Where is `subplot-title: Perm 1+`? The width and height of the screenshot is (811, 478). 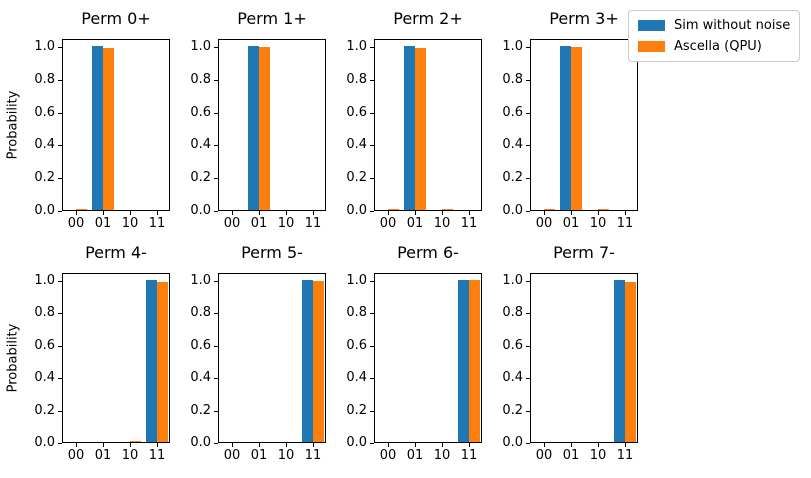 subplot-title: Perm 1+ is located at coordinates (272, 18).